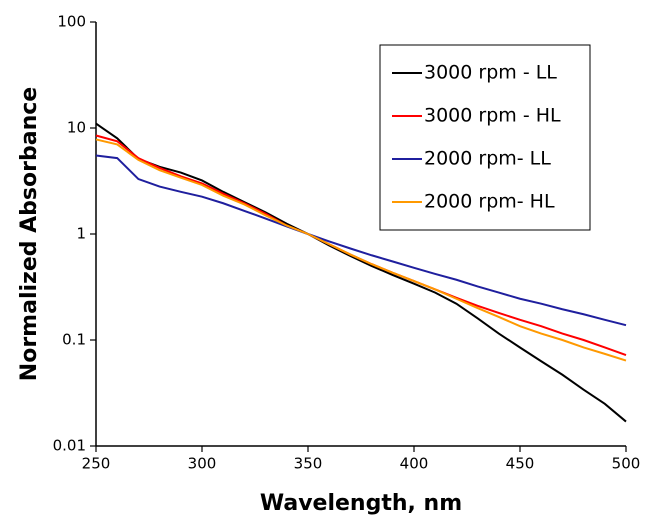  What do you see at coordinates (69, 446) in the screenshot?
I see `y-tick-label: 0.01` at bounding box center [69, 446].